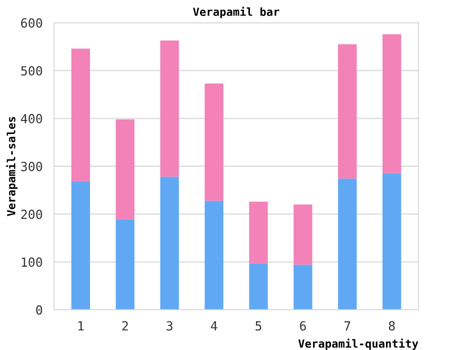 The height and width of the screenshot is (350, 450). Describe the element at coordinates (125, 325) in the screenshot. I see `x-tick-label: 2` at that location.